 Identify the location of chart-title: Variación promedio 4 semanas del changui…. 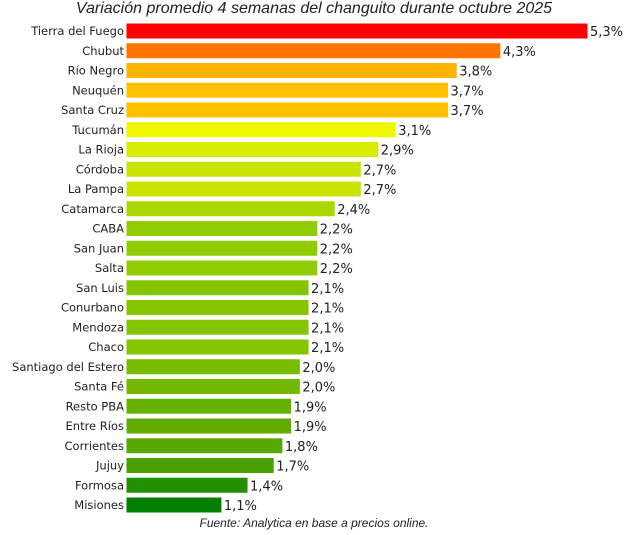
(314, 8).